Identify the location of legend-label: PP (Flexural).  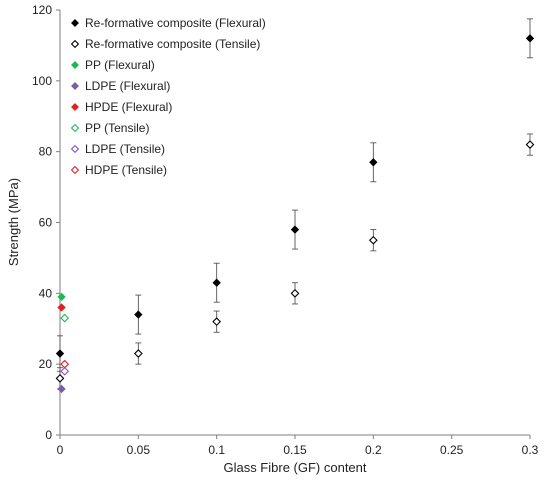
(120, 65).